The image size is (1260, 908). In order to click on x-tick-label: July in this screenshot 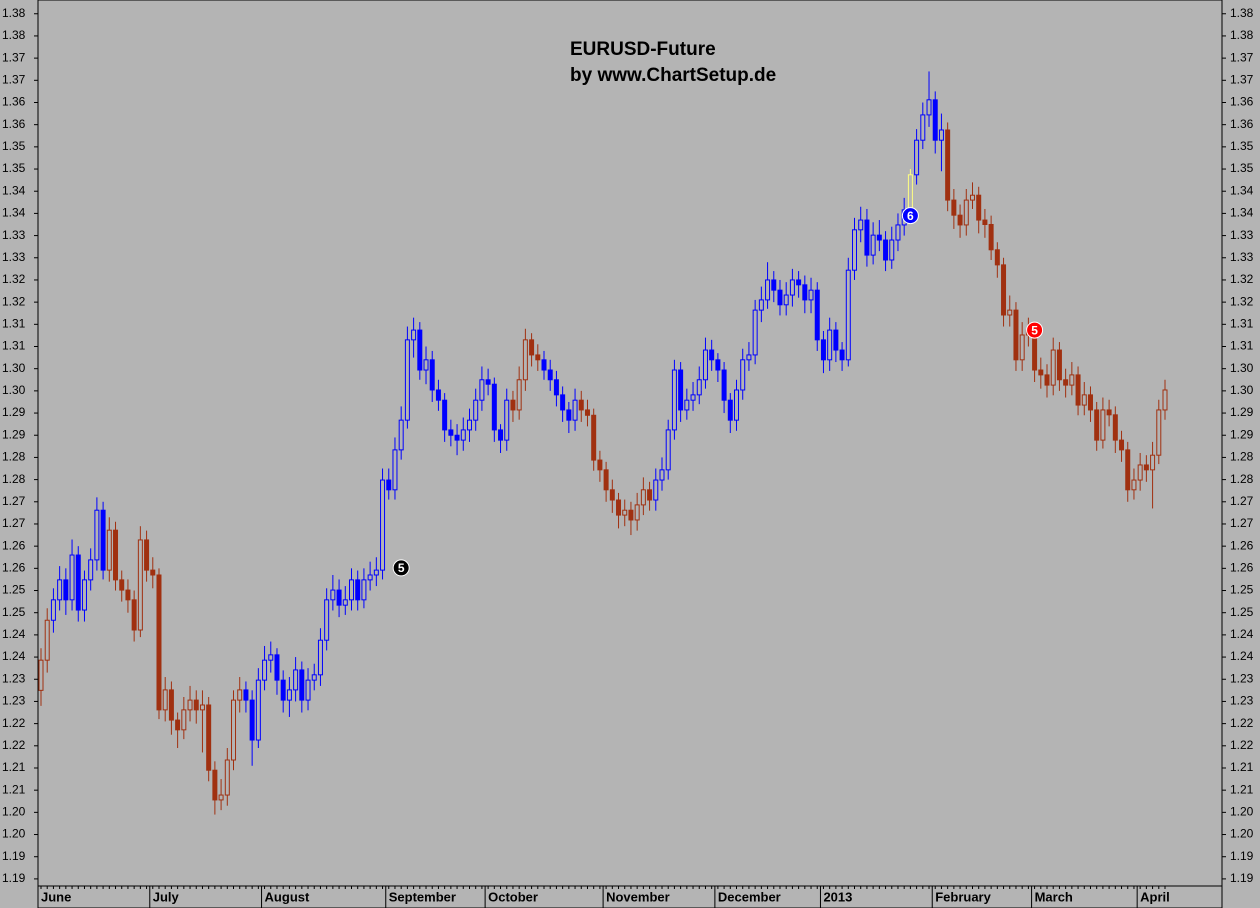, I will do `click(166, 896)`.